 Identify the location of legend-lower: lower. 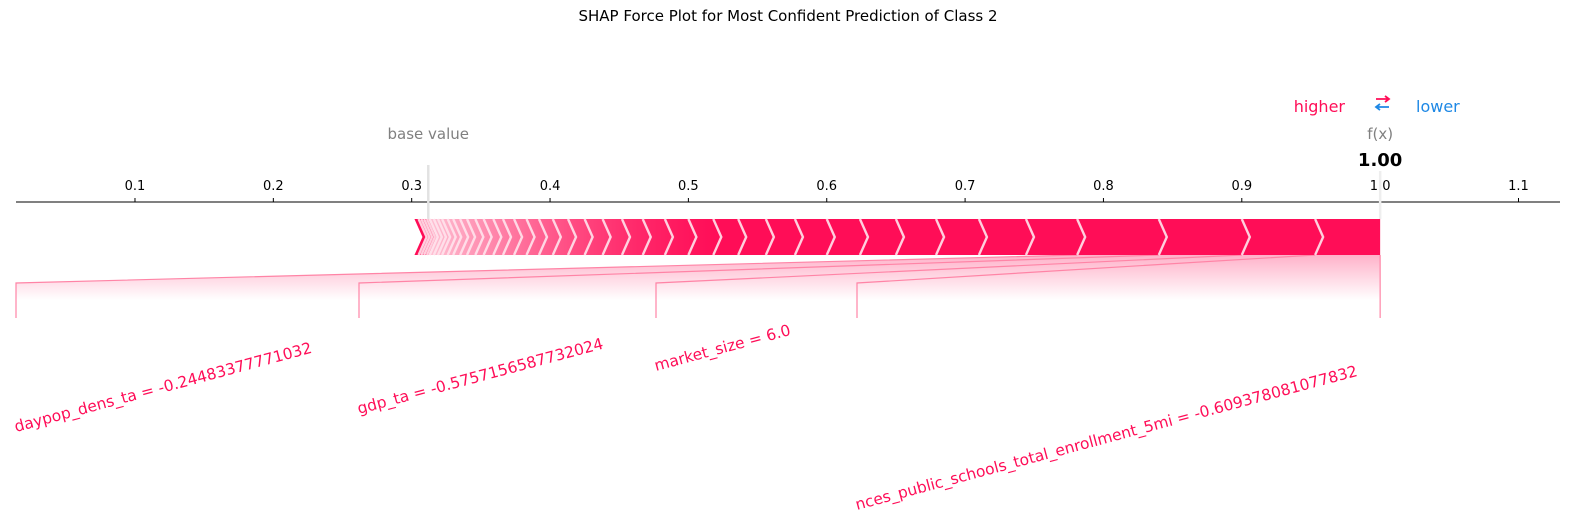
(1438, 106).